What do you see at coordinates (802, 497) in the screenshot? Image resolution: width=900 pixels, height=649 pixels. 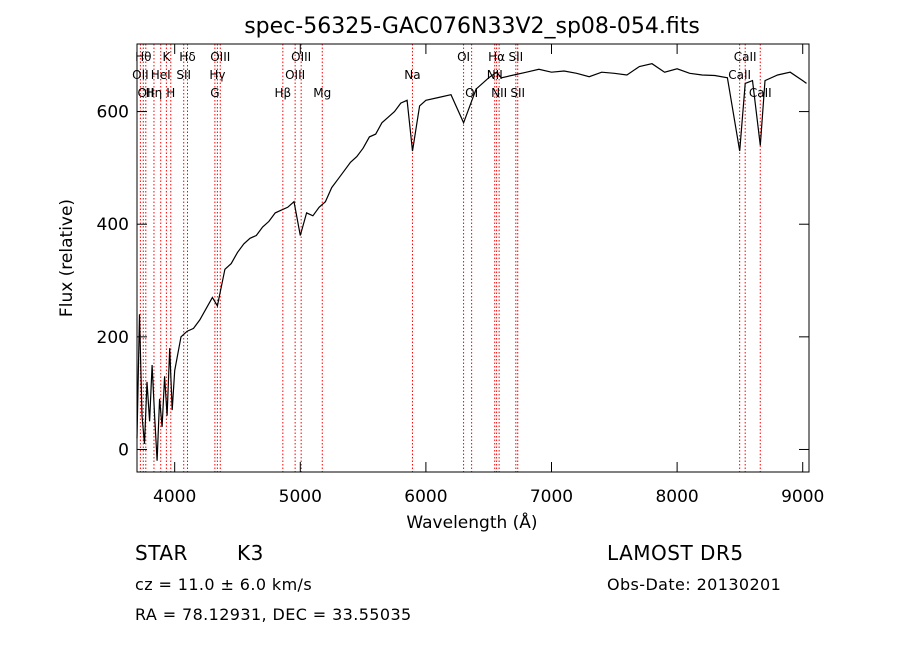 I see `x-tick-label-5: 9000` at bounding box center [802, 497].